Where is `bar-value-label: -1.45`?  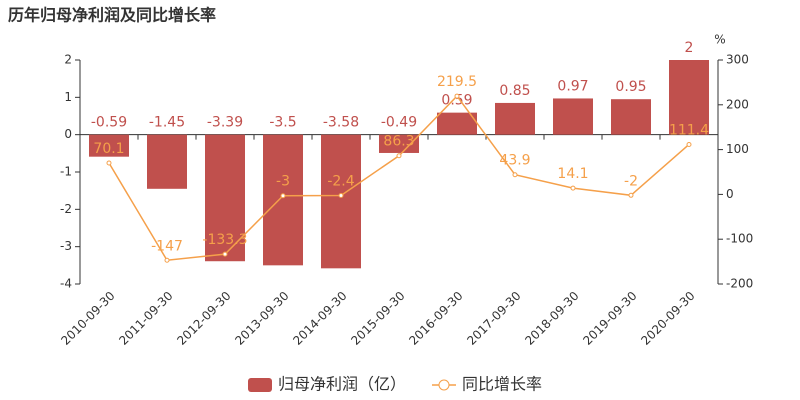 bar-value-label: -1.45 is located at coordinates (167, 123).